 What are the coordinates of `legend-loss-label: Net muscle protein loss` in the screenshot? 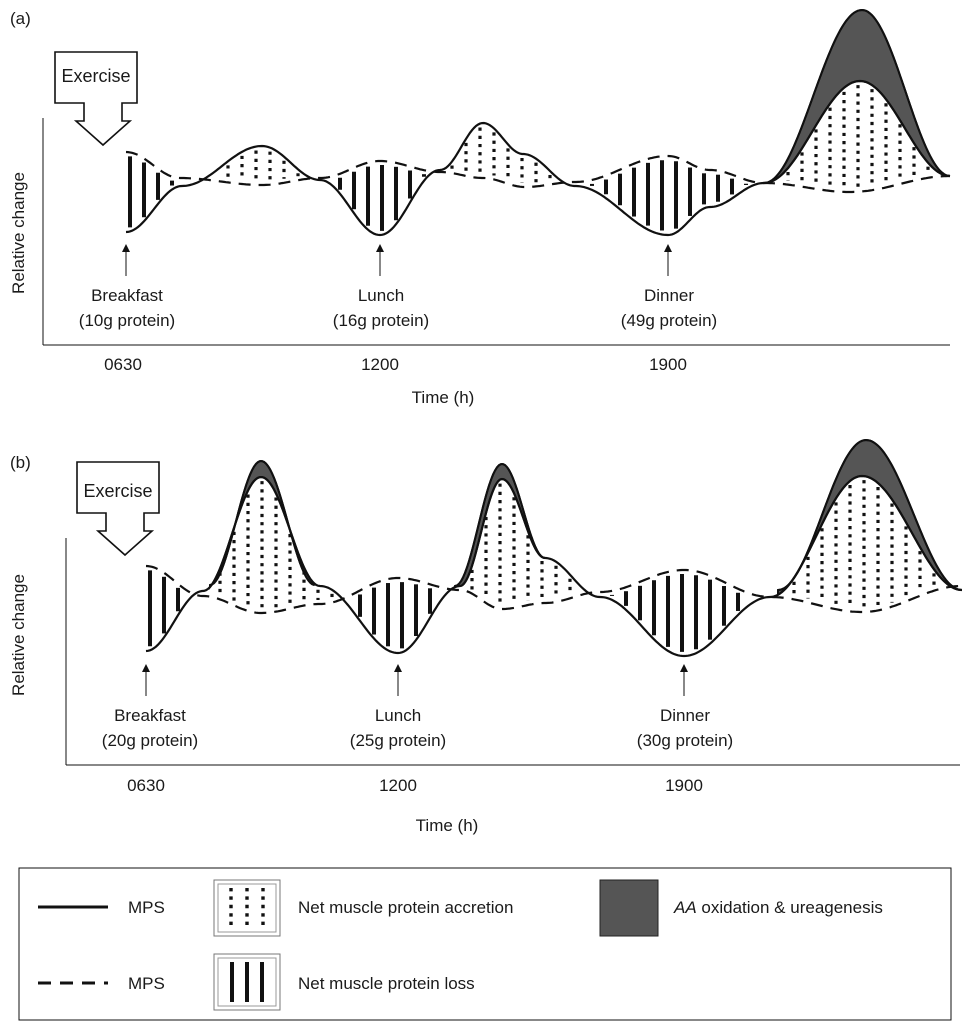 It's located at (386, 983).